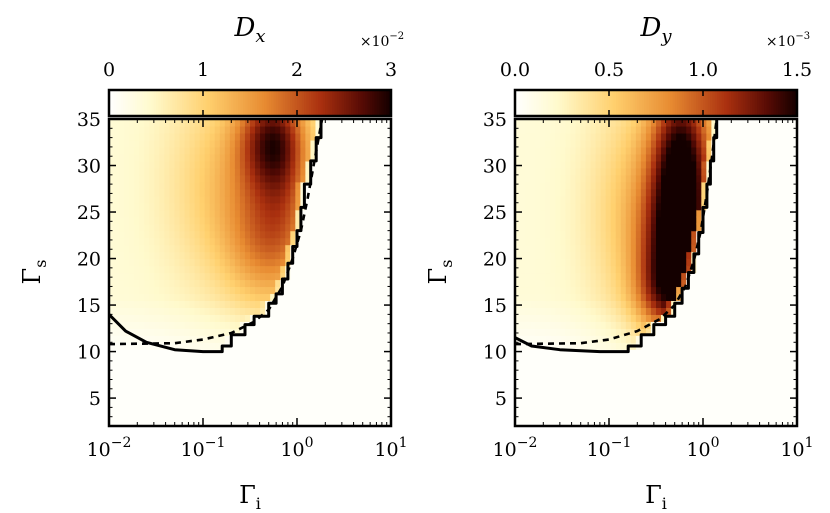 The width and height of the screenshot is (830, 513). I want to click on colorbar-dy, so click(656, 103).